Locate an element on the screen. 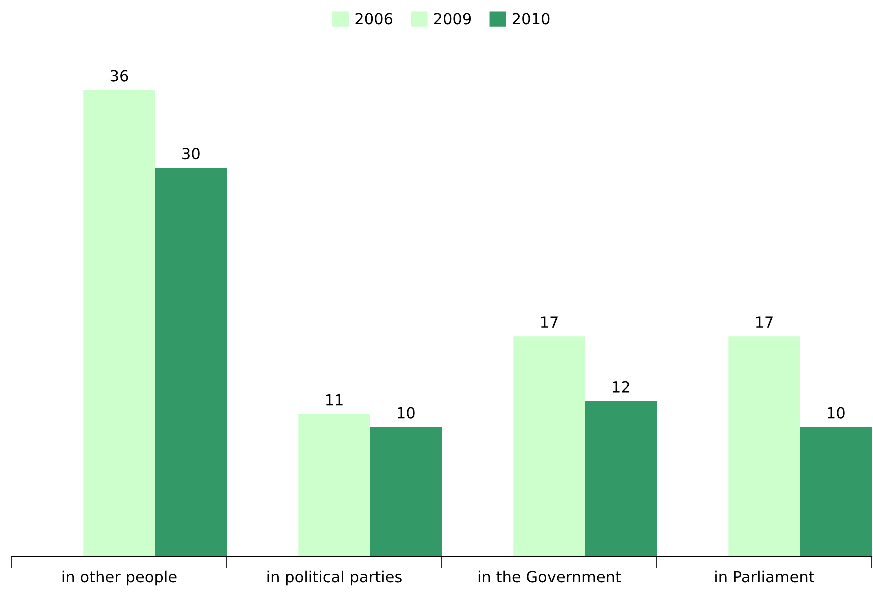 The height and width of the screenshot is (596, 873). x-tick-label: in the Government is located at coordinates (550, 576).